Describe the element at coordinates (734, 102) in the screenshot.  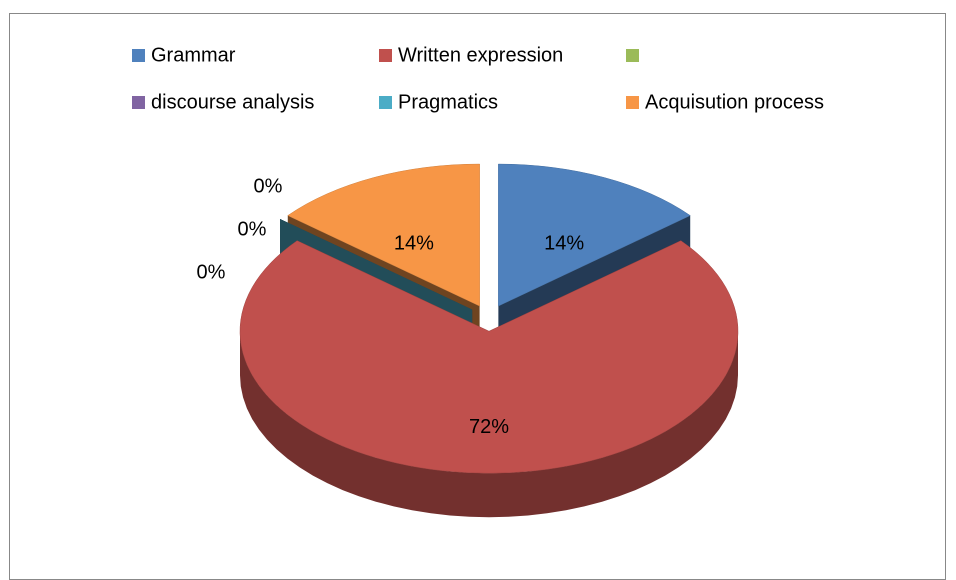
I see `legend-label: Acquisution process` at that location.